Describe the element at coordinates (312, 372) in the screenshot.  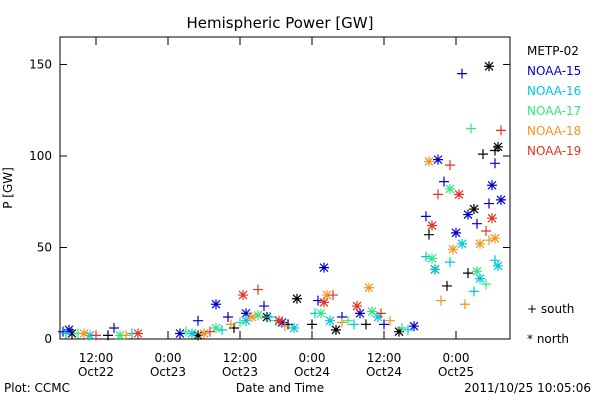
I see `x-tick-label-date: Oct24` at that location.